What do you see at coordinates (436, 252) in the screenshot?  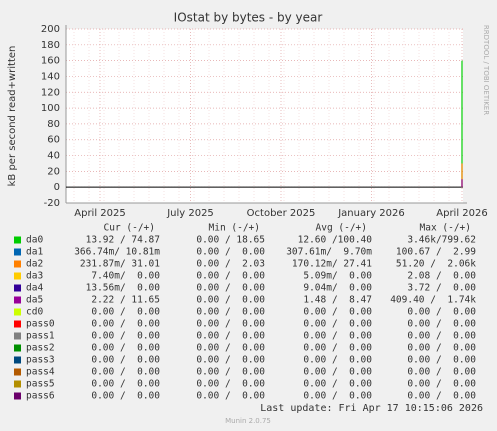 I see `legend-value: 100.67 / 2.99` at bounding box center [436, 252].